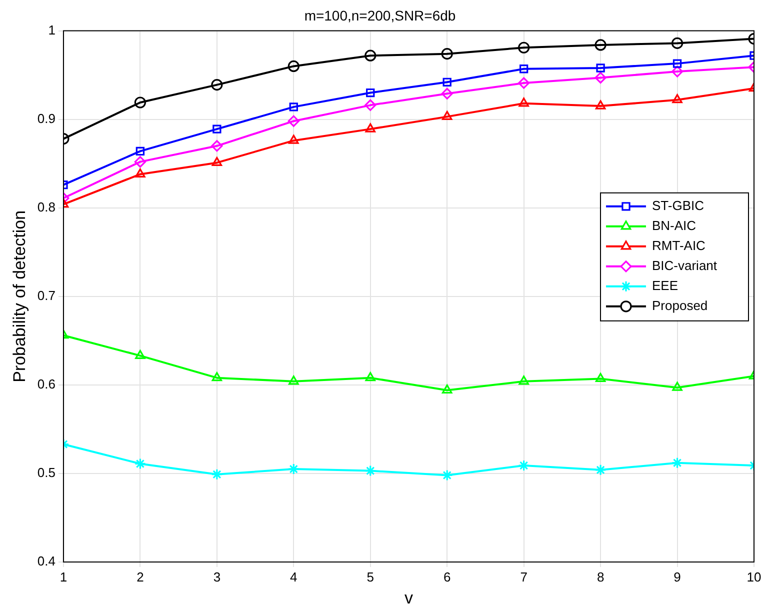  I want to click on y-tick-label: 0.4, so click(46, 561).